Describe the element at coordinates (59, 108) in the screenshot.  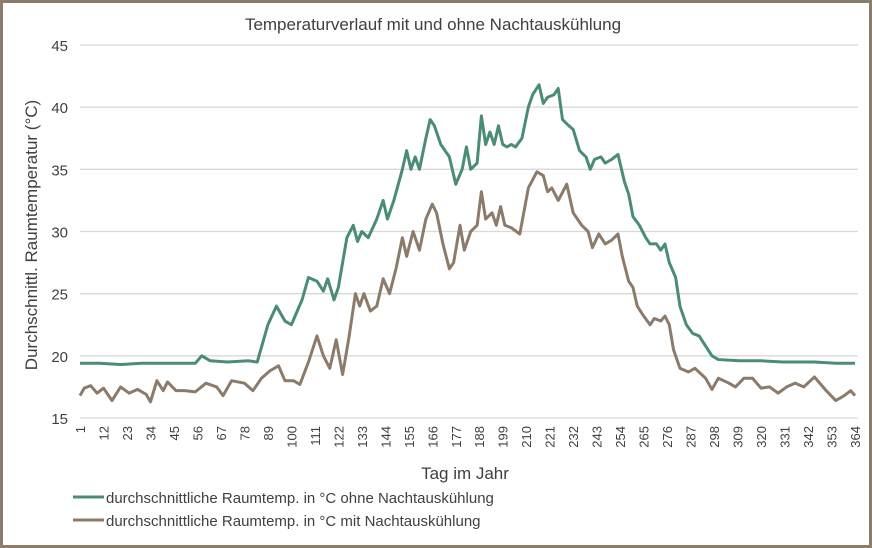
I see `y-tick-label: 40` at that location.